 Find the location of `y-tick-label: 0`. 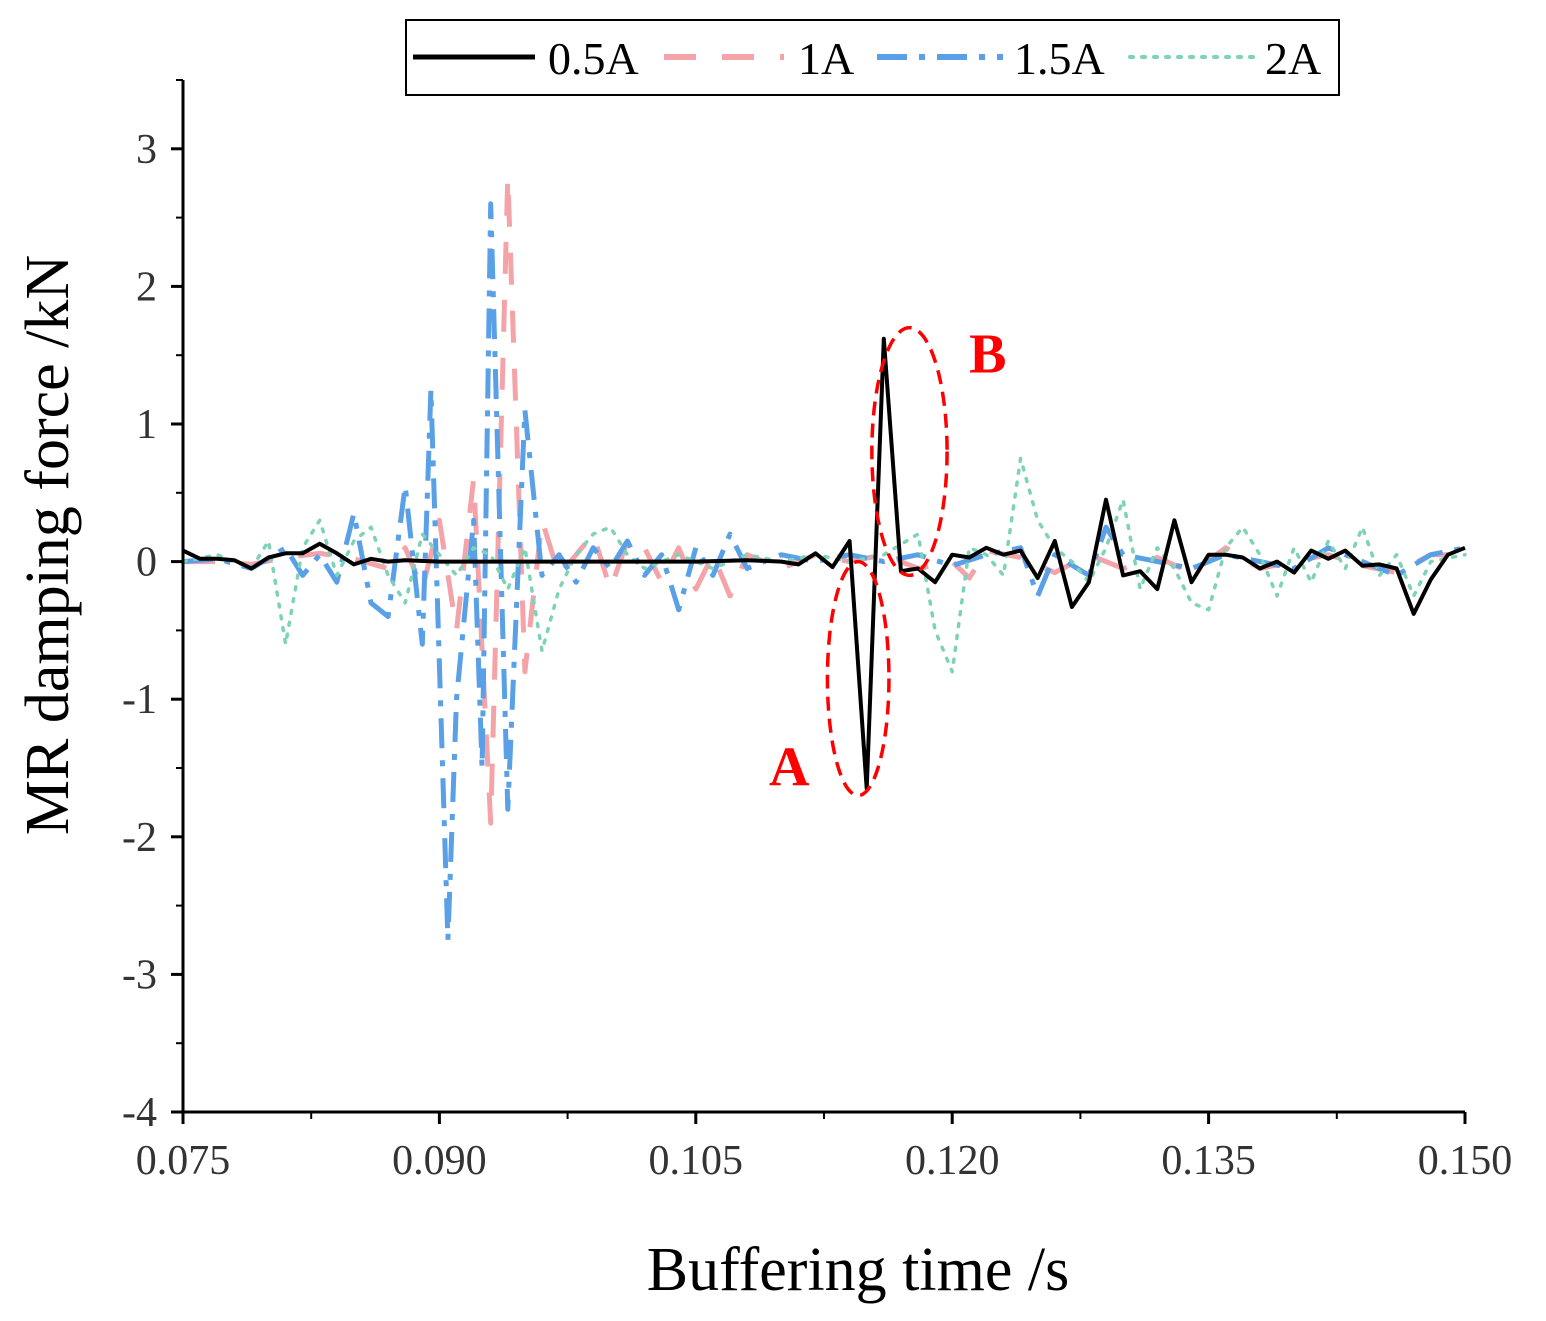

y-tick-label: 0 is located at coordinates (146, 563).